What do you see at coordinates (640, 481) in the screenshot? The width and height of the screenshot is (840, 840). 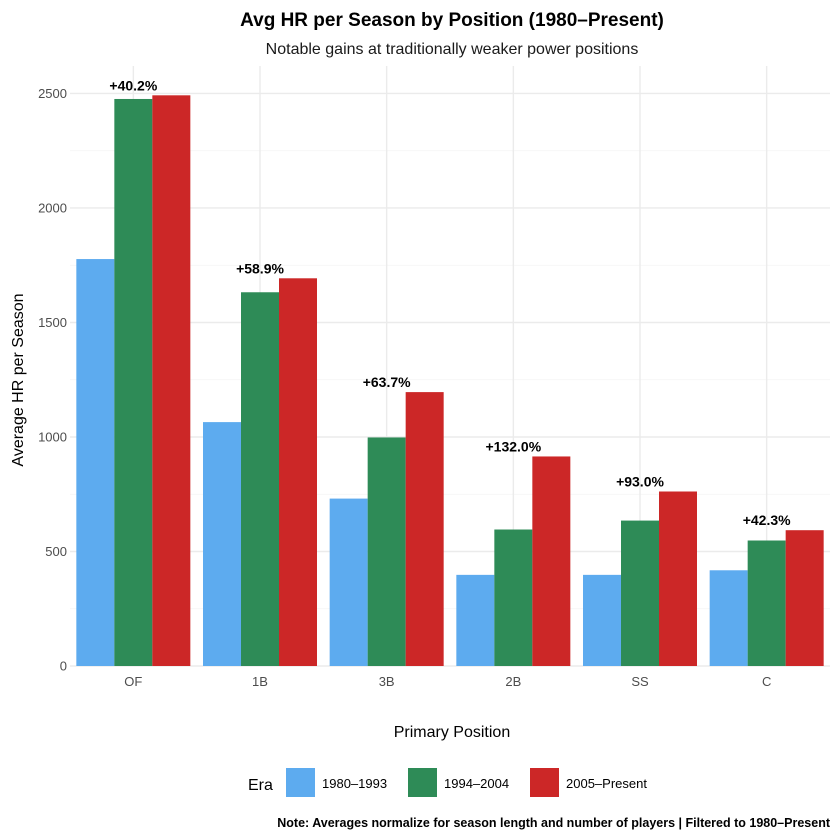 I see `pct-change-label-SS: +93.0%` at bounding box center [640, 481].